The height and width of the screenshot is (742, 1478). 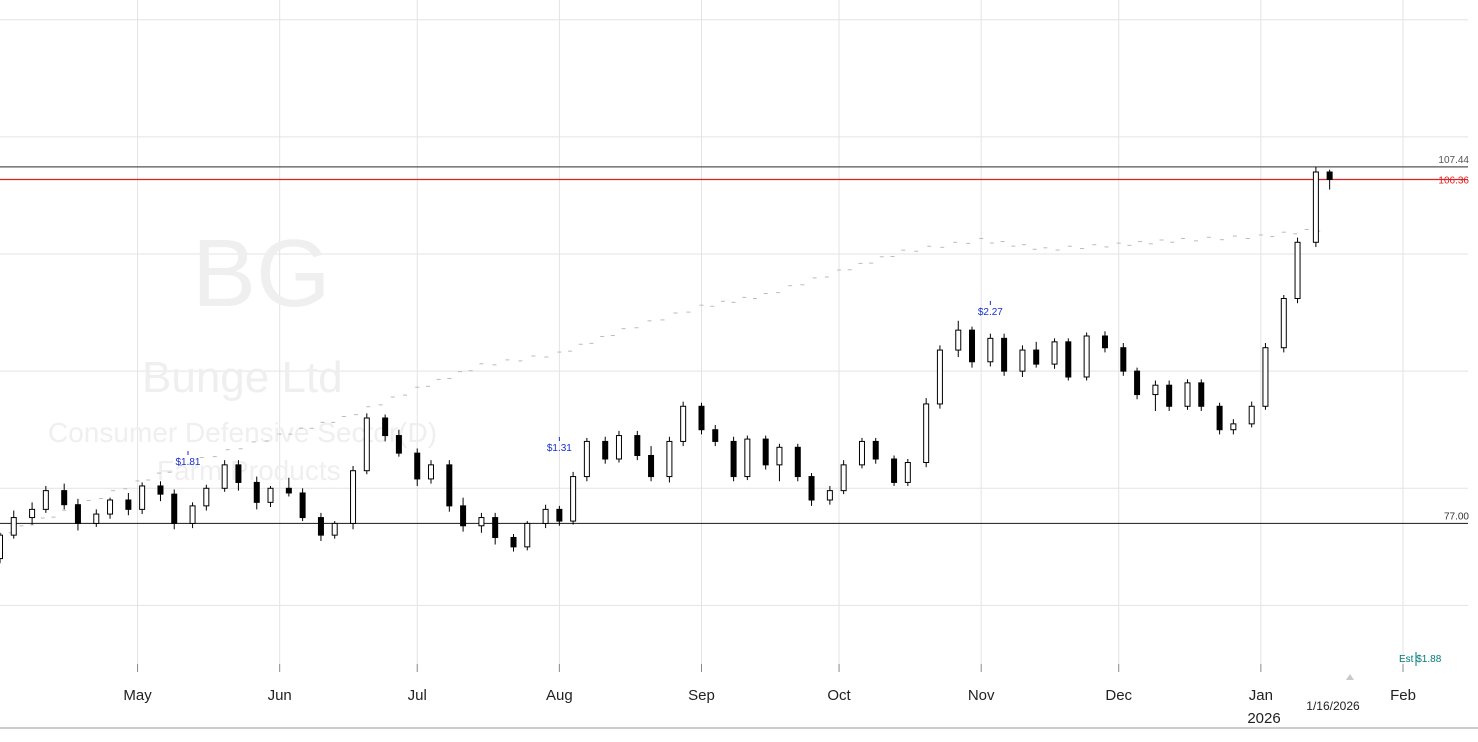 I want to click on x-axis-month-label: Sep, so click(x=701, y=695).